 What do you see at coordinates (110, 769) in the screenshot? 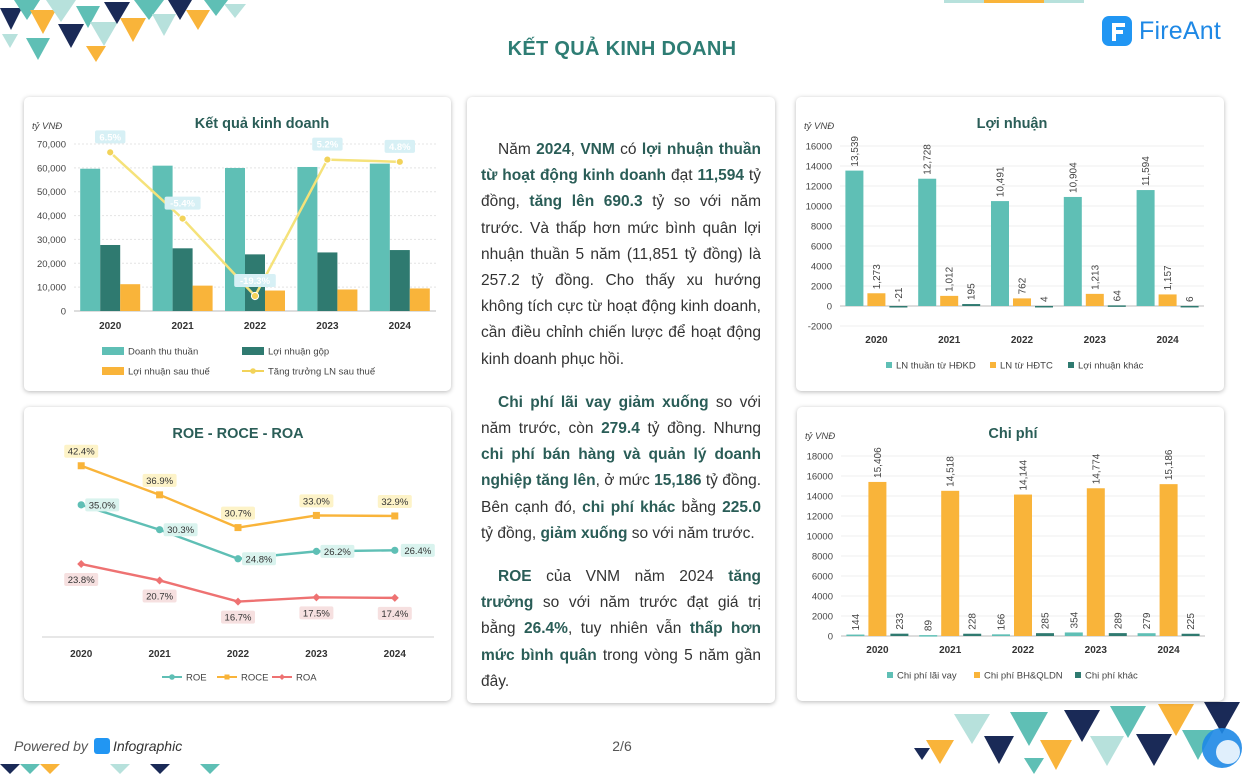
I see `decor-bottom-left` at bounding box center [110, 769].